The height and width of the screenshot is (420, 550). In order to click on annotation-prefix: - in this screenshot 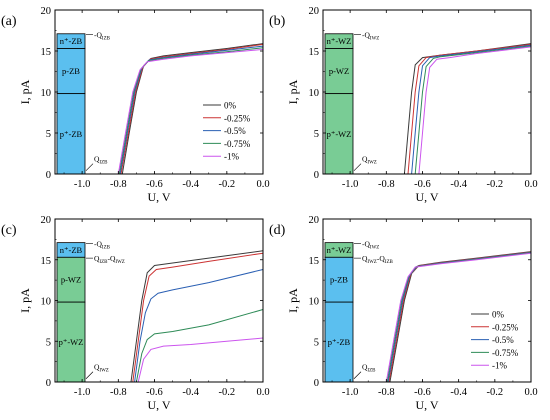, I will do `click(95, 35)`.